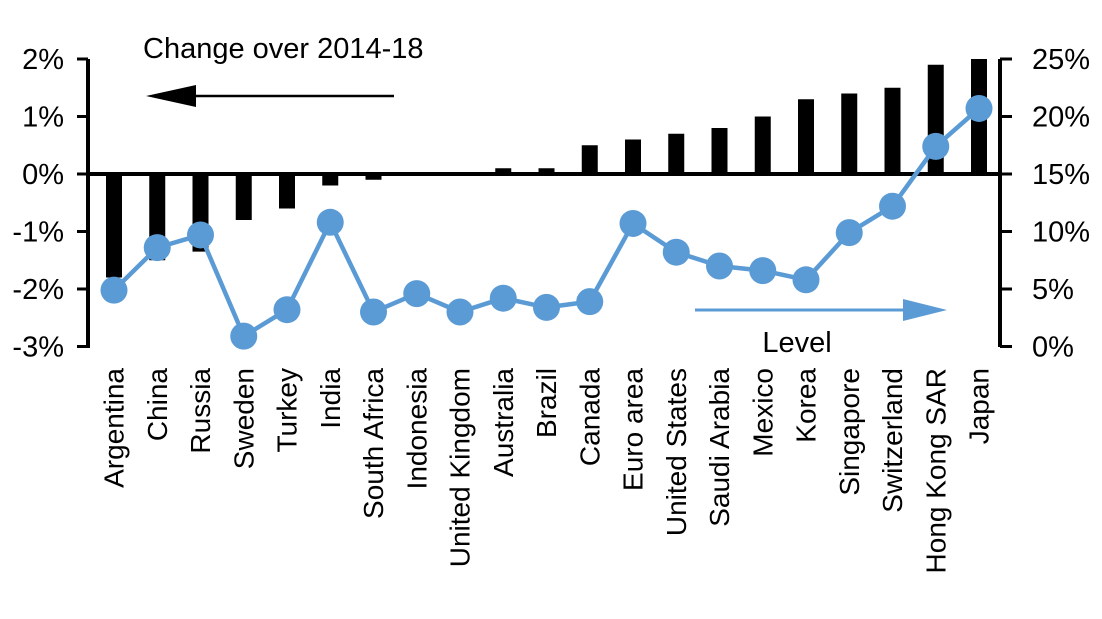  What do you see at coordinates (676, 452) in the screenshot?
I see `x-label-united-states: United States` at bounding box center [676, 452].